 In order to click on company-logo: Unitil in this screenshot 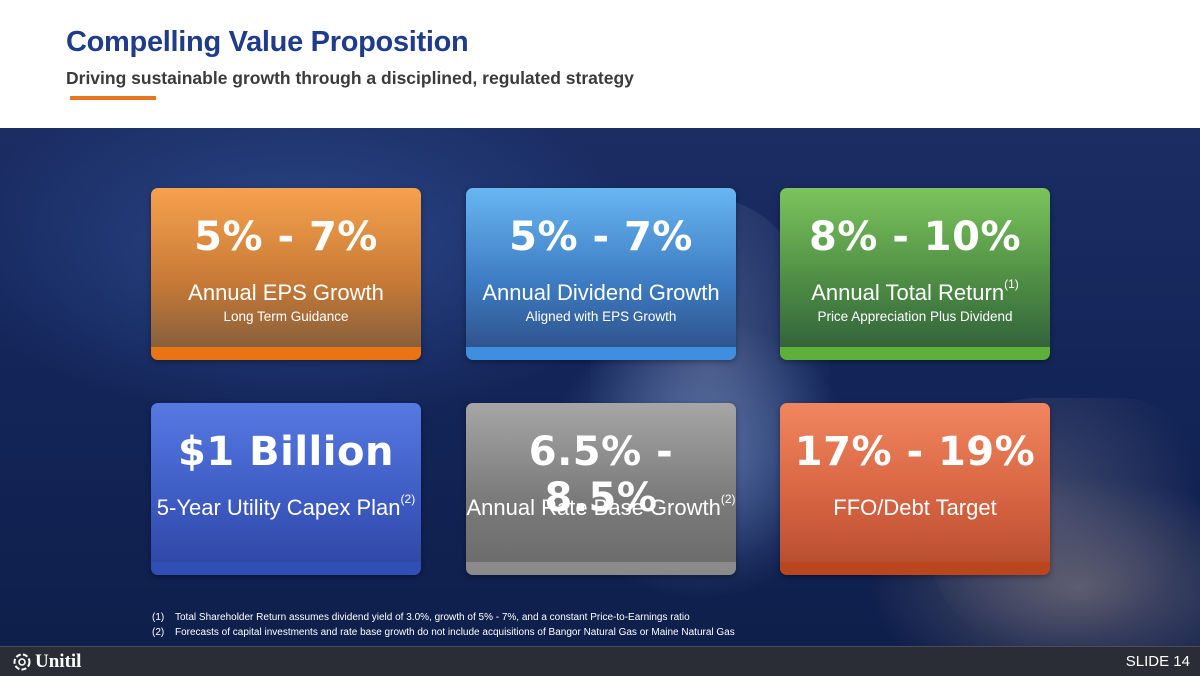, I will do `click(46, 662)`.